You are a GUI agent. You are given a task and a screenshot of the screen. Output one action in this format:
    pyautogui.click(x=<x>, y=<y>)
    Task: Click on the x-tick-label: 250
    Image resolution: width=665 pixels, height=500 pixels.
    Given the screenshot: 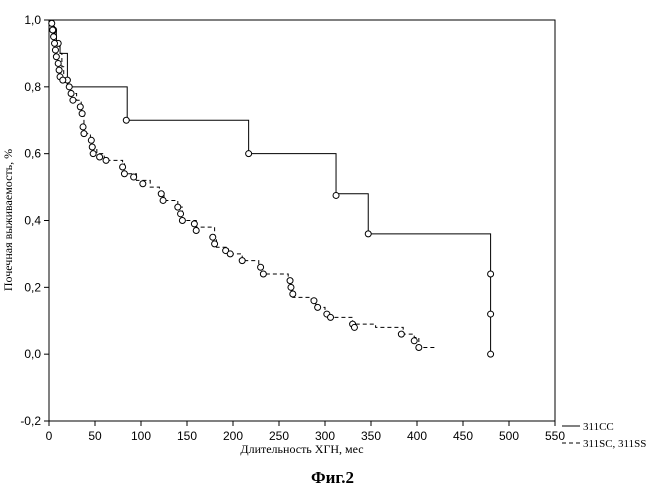 What is the action you would take?
    pyautogui.click(x=279, y=436)
    